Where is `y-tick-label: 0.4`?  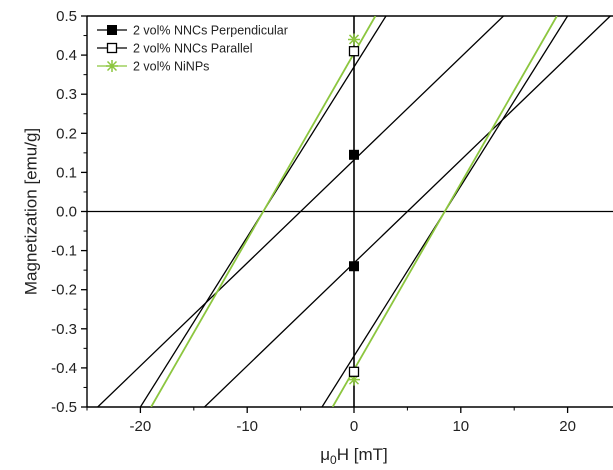
y-tick-label: 0.4 is located at coordinates (66, 55).